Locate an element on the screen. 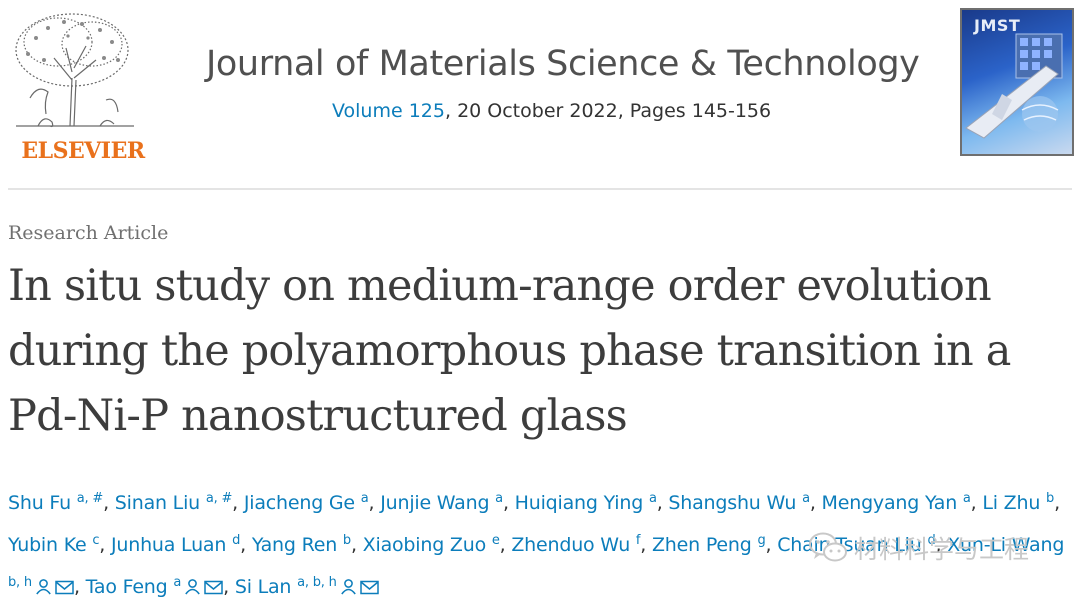  author-name-link: Shangshu Wu is located at coordinates (732, 503).